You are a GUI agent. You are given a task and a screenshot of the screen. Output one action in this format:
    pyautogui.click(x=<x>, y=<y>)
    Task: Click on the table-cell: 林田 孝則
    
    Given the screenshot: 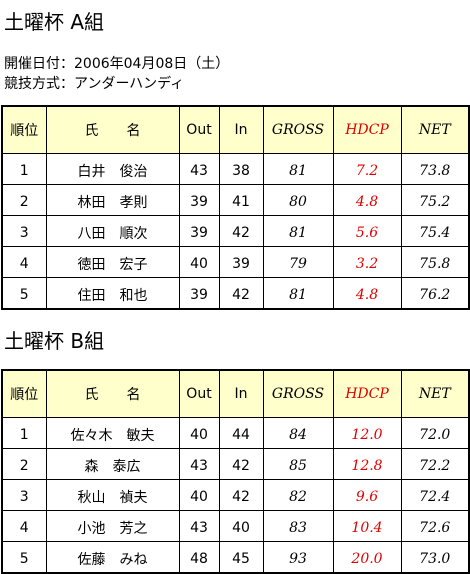 What is the action you would take?
    pyautogui.click(x=112, y=200)
    